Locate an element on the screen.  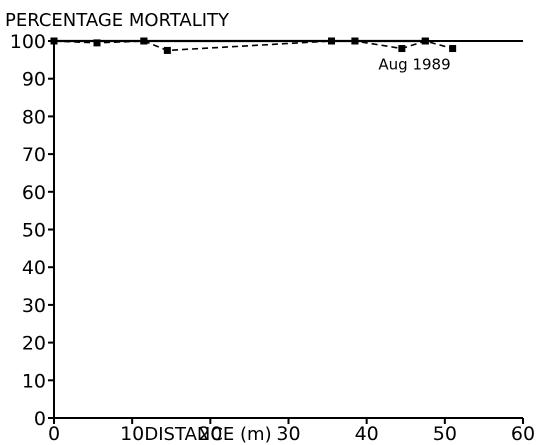
x-axis-title: DISTANCE (m) is located at coordinates (207, 434).